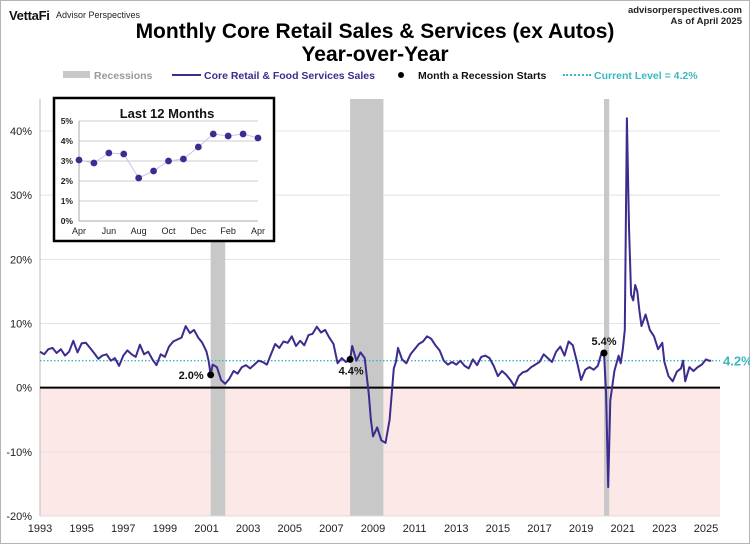 The image size is (750, 544). What do you see at coordinates (248, 529) in the screenshot?
I see `x-tick-label: 2003` at bounding box center [248, 529].